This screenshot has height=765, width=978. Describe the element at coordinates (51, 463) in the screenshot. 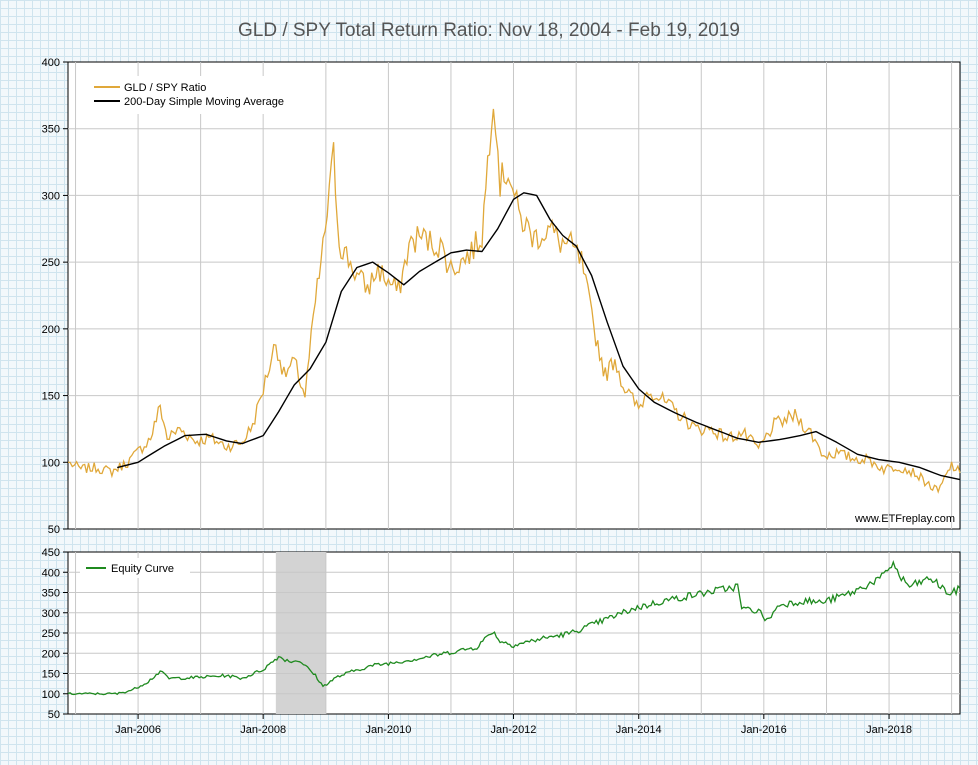

I see `top-y-tick-label: 100` at that location.